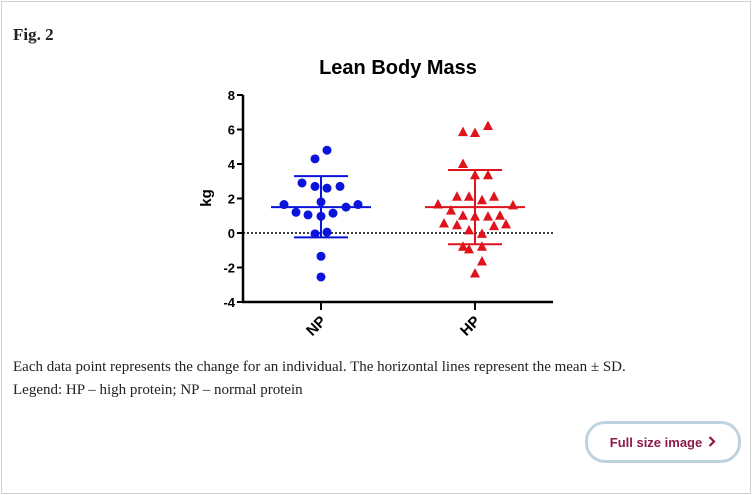 This screenshot has height=495, width=752. I want to click on x-tick-label-hp: HP, so click(470, 326).